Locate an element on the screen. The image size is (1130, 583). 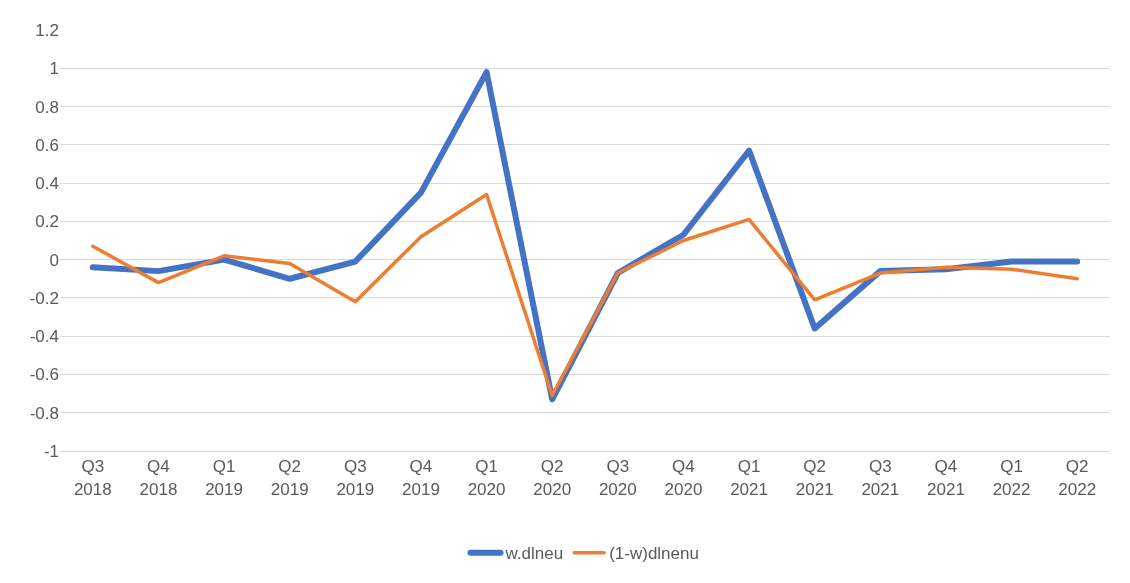
y-tick-label: 0.2 is located at coordinates (47, 222).